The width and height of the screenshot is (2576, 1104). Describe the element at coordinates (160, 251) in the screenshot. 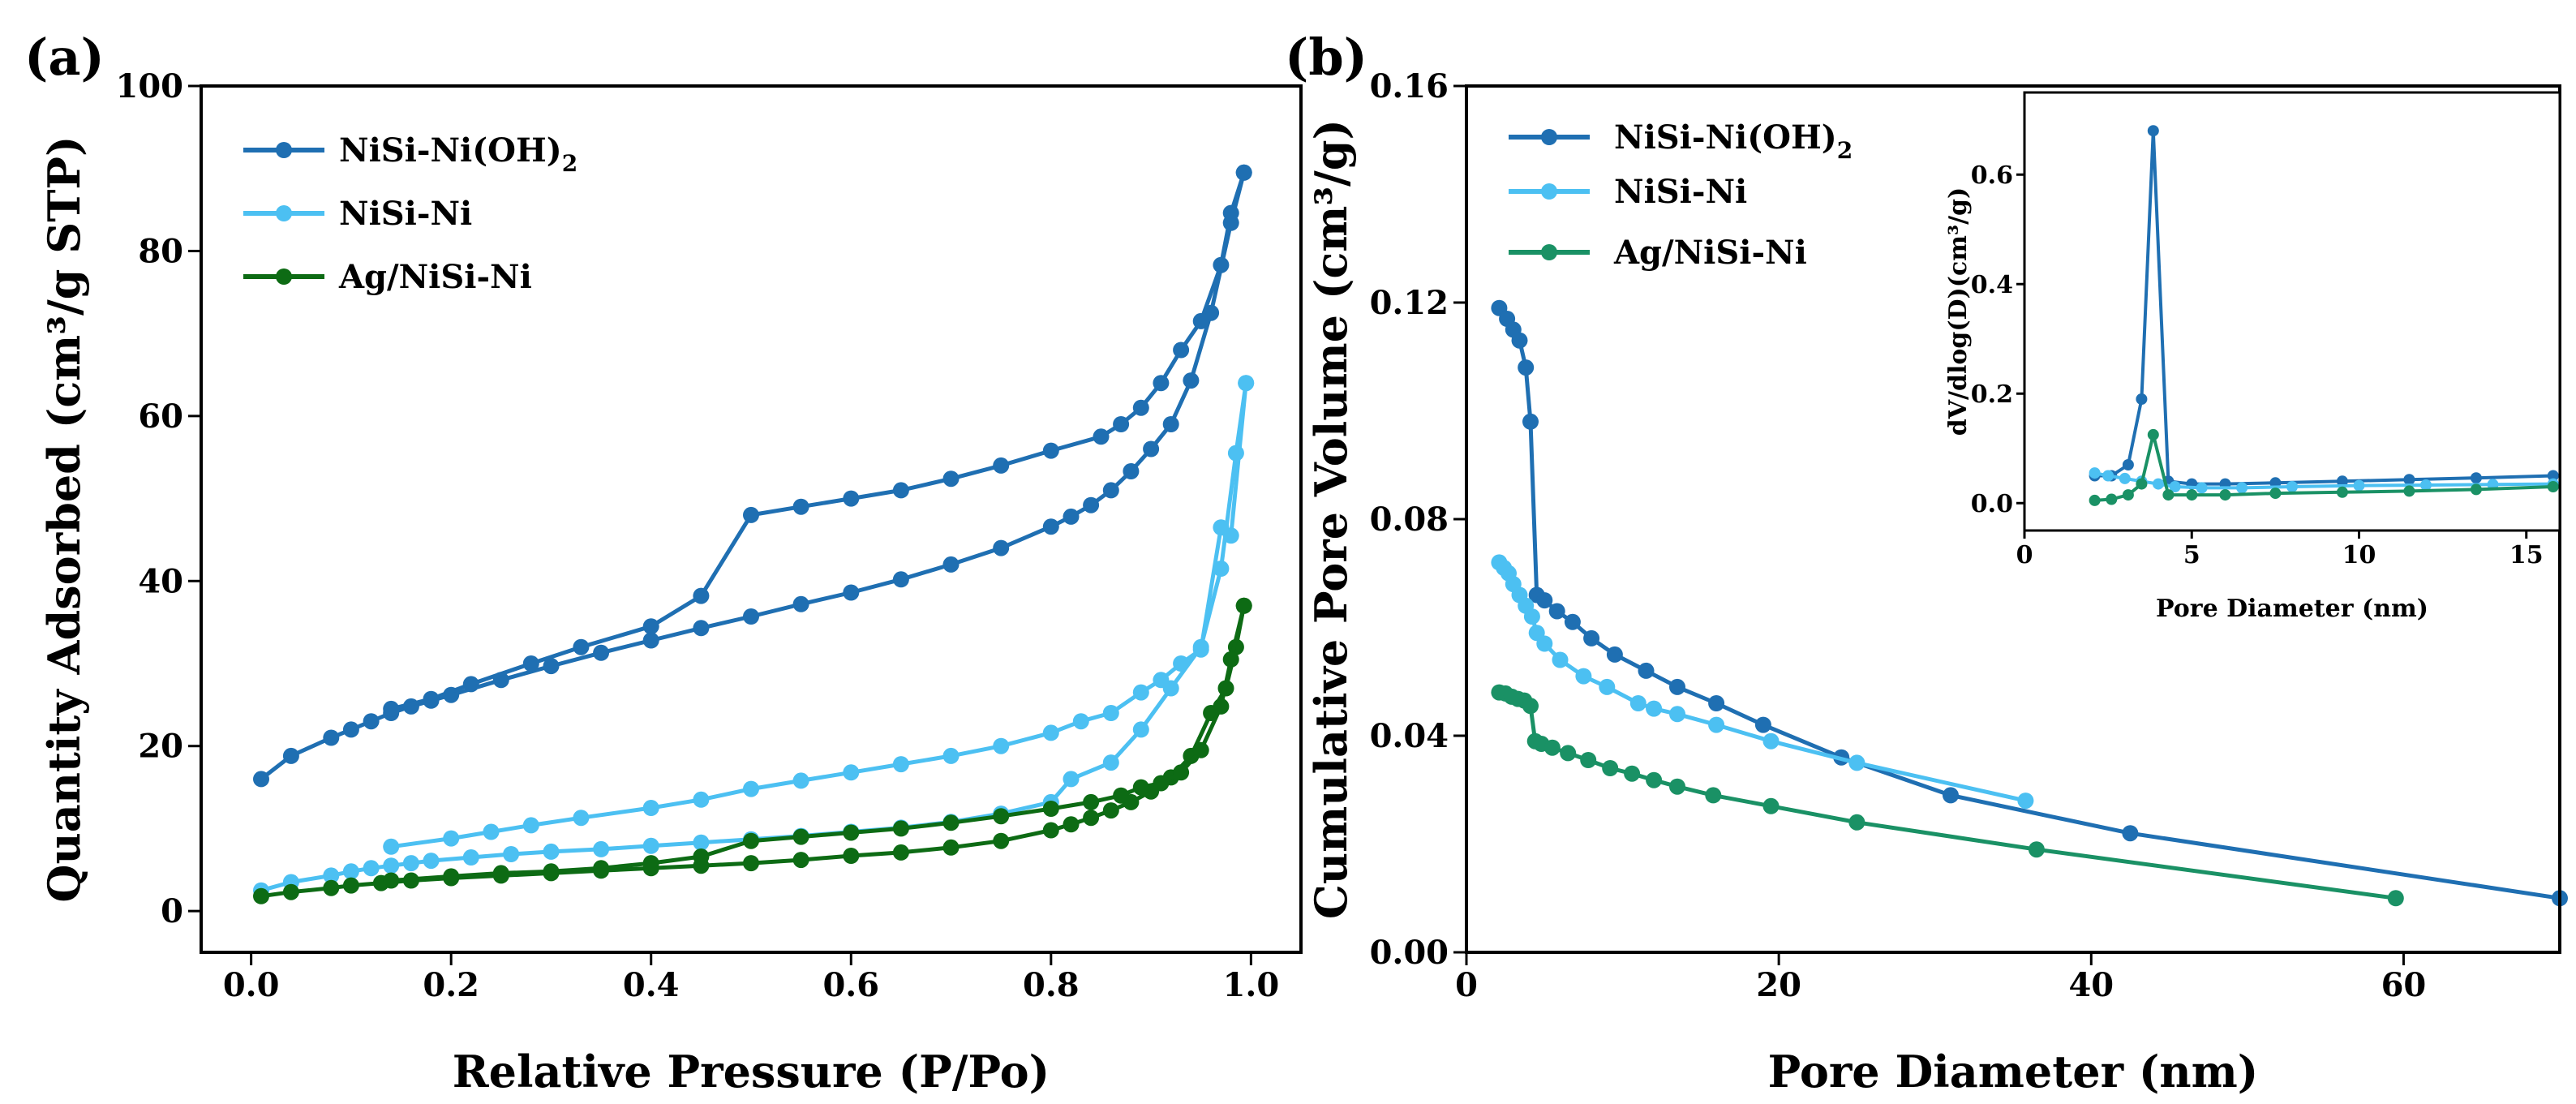

I see `chart-a-ytick-label: 80` at that location.